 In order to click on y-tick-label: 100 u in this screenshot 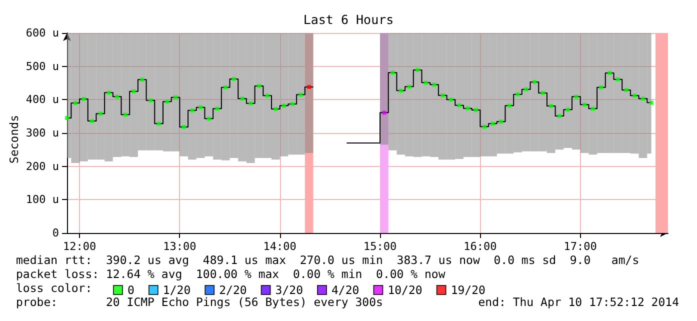, I will do `click(42, 199)`.